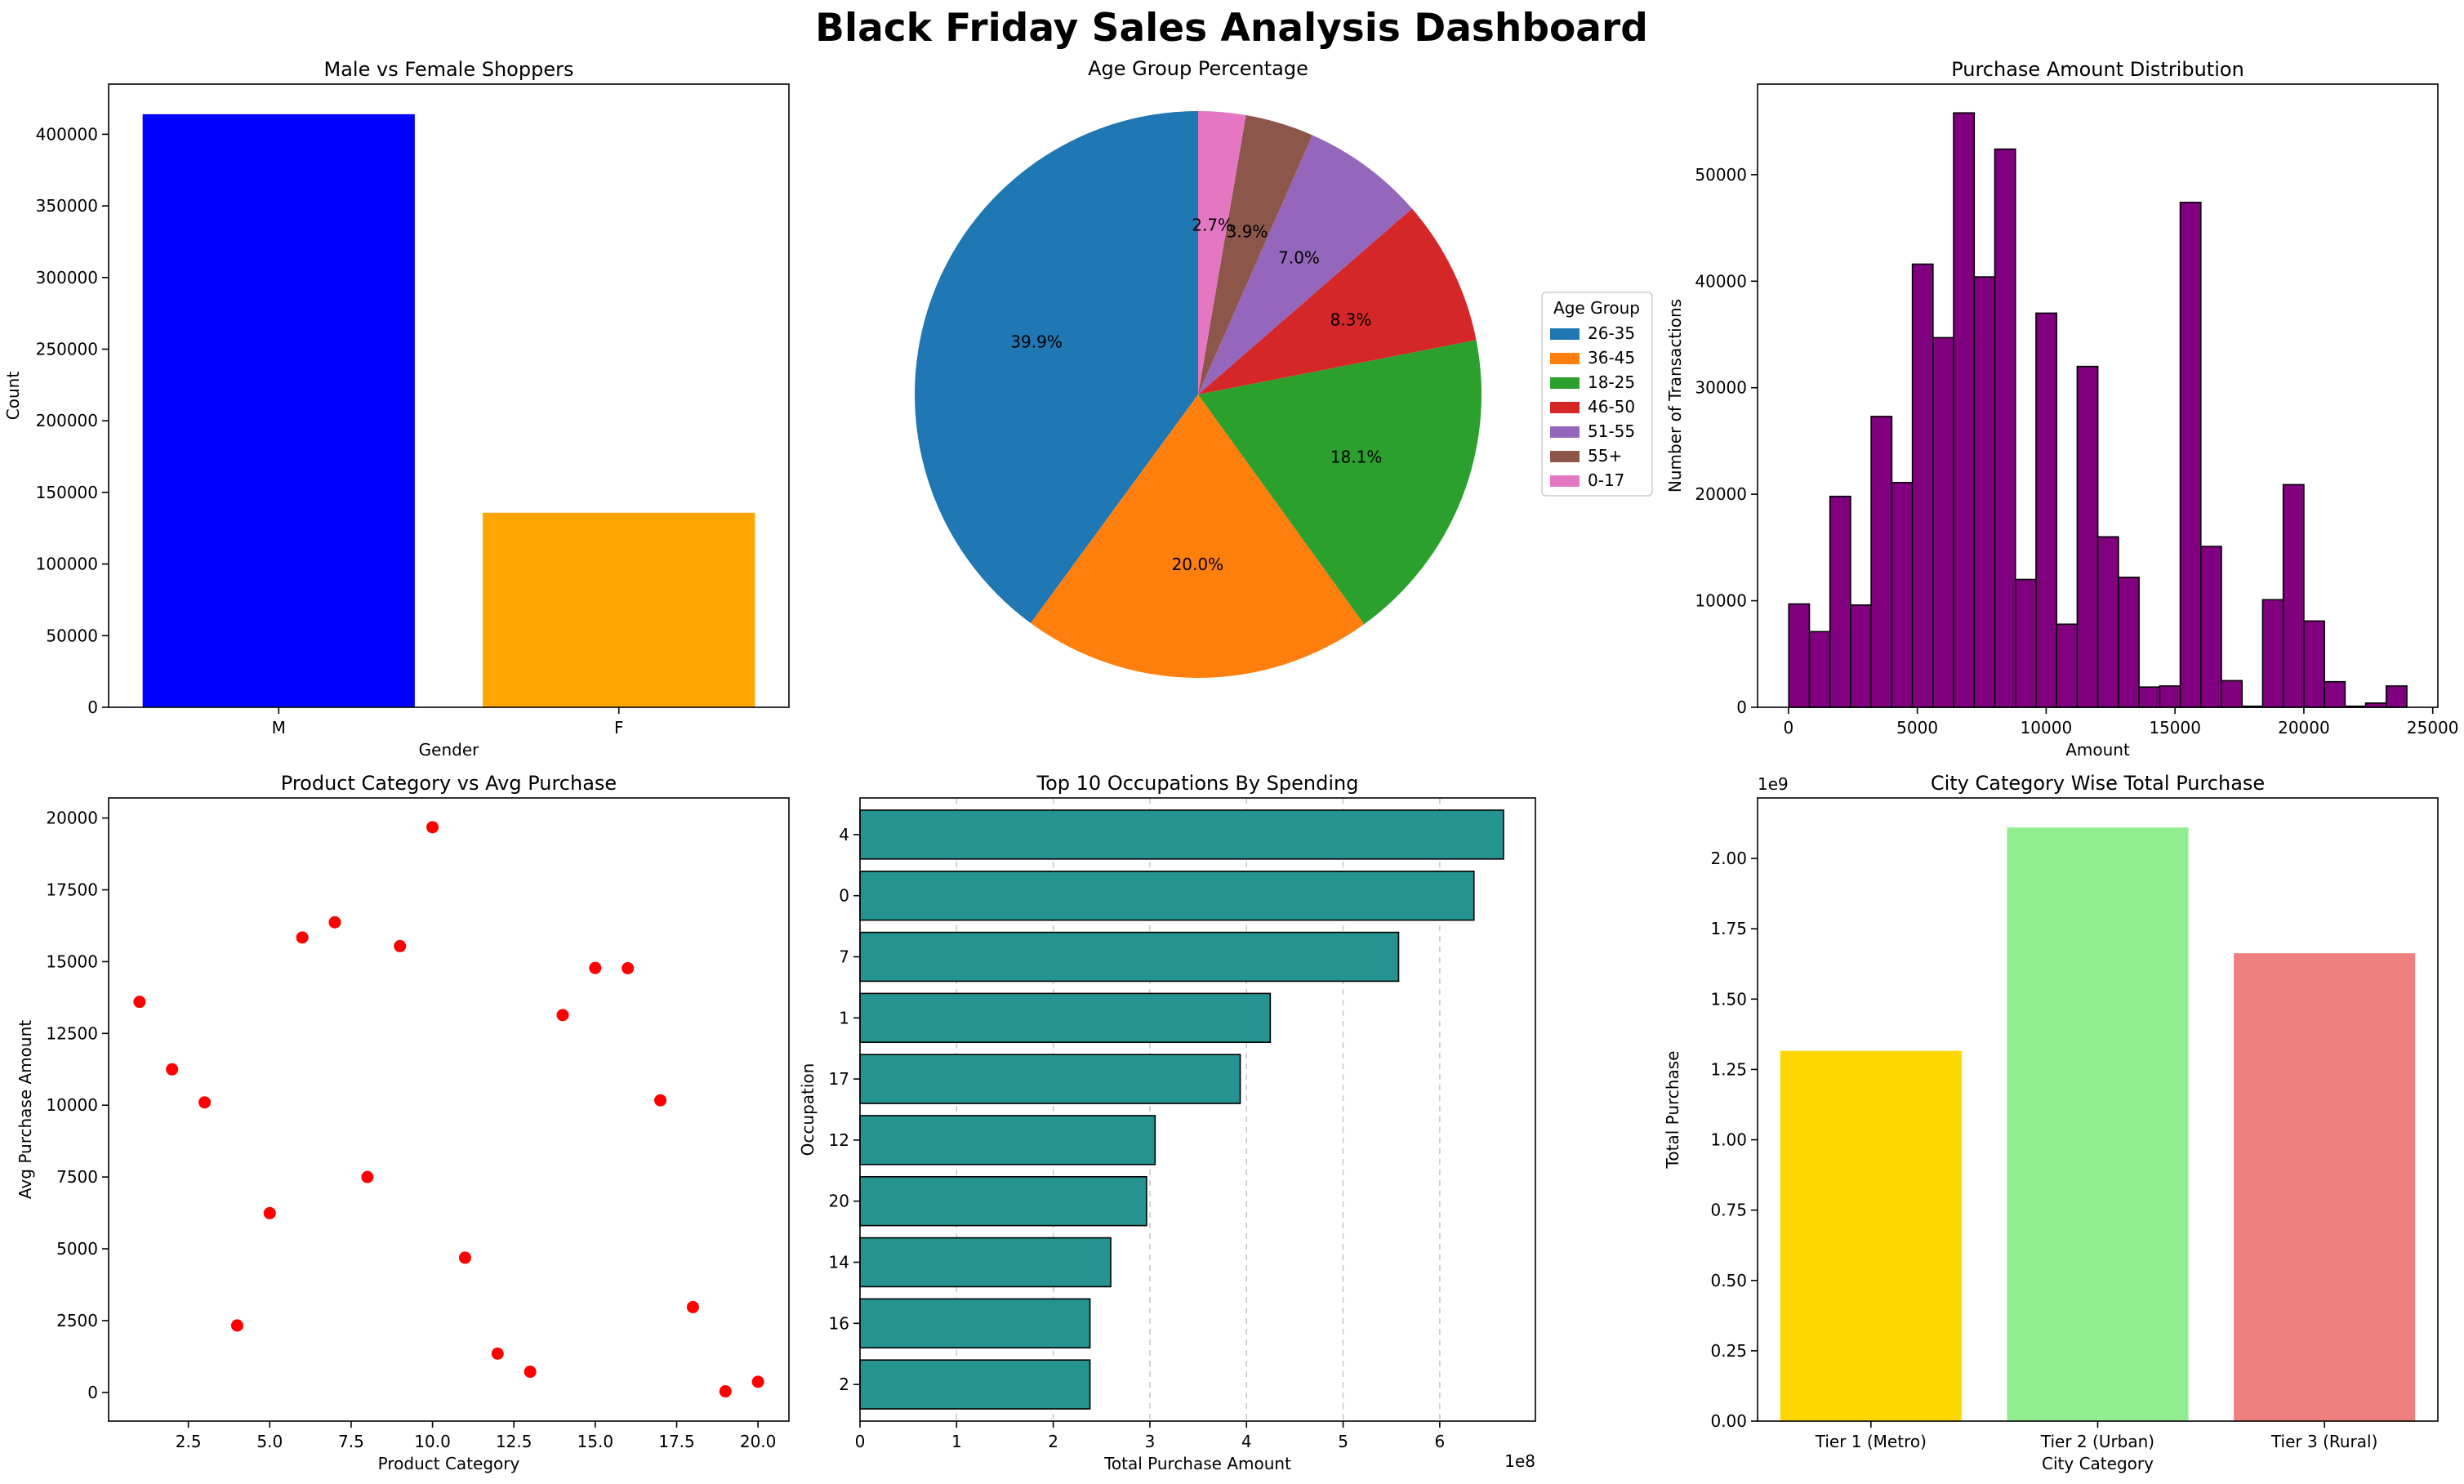 The width and height of the screenshot is (2464, 1484). Describe the element at coordinates (1440, 1441) in the screenshot. I see `occupation-chart-x-tick-label: 6` at that location.